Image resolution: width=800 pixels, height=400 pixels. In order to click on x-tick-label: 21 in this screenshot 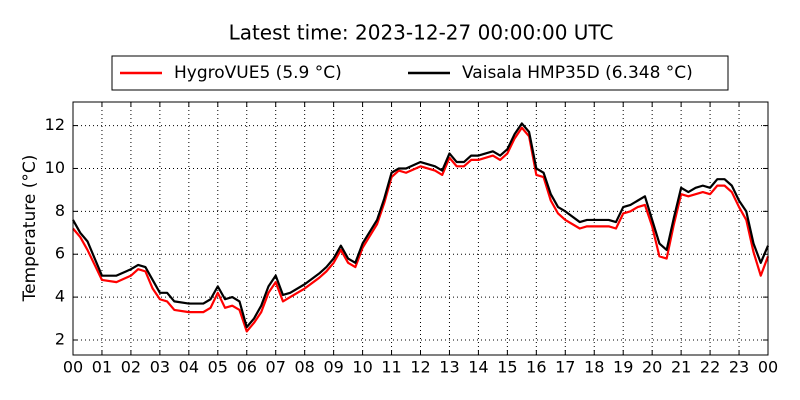, I will do `click(681, 367)`.